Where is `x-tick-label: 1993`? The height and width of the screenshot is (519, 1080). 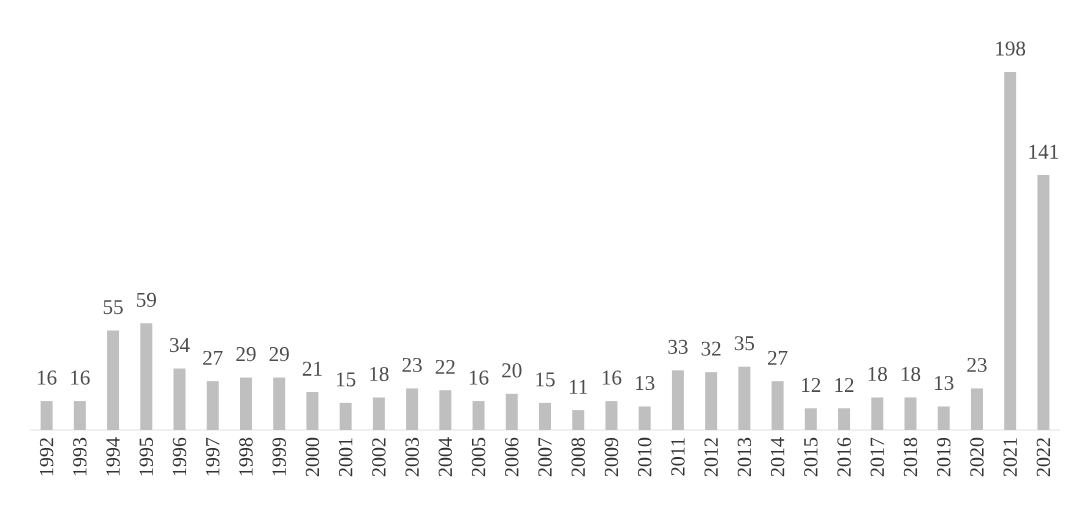 x-tick-label: 1993 is located at coordinates (80, 456).